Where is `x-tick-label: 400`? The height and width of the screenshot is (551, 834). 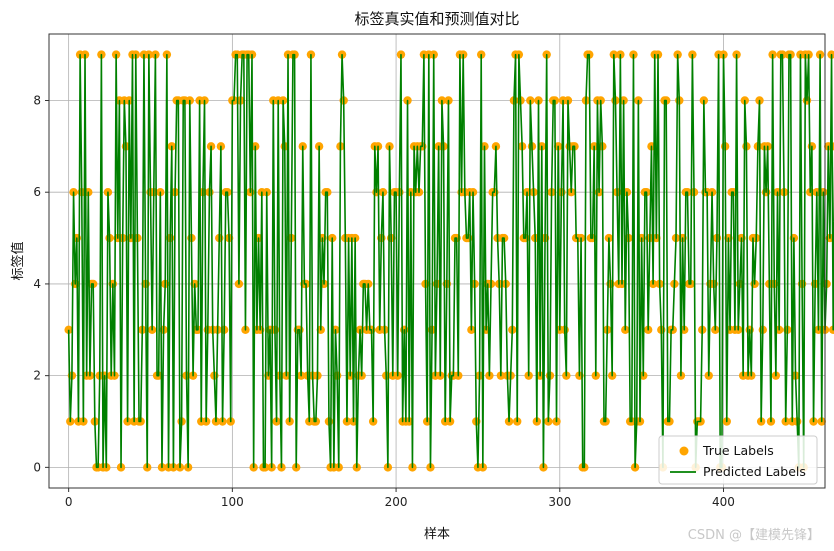 x-tick-label: 400 is located at coordinates (723, 502).